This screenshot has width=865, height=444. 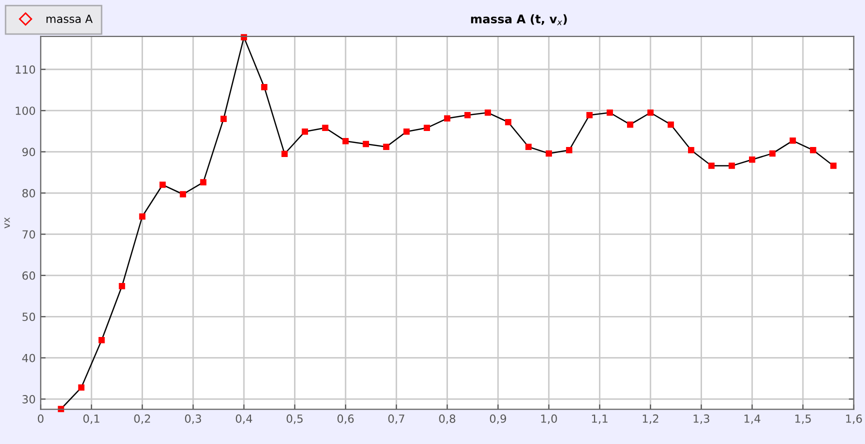 I want to click on x-tick-label: 0,4, so click(x=244, y=419).